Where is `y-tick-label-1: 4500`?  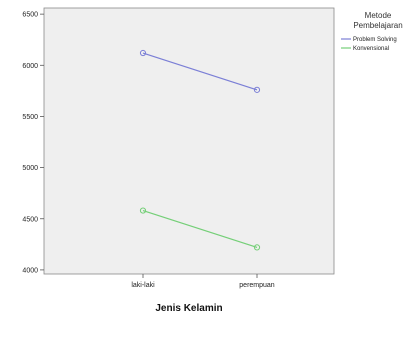
y-tick-label-1: 4500 is located at coordinates (30, 219).